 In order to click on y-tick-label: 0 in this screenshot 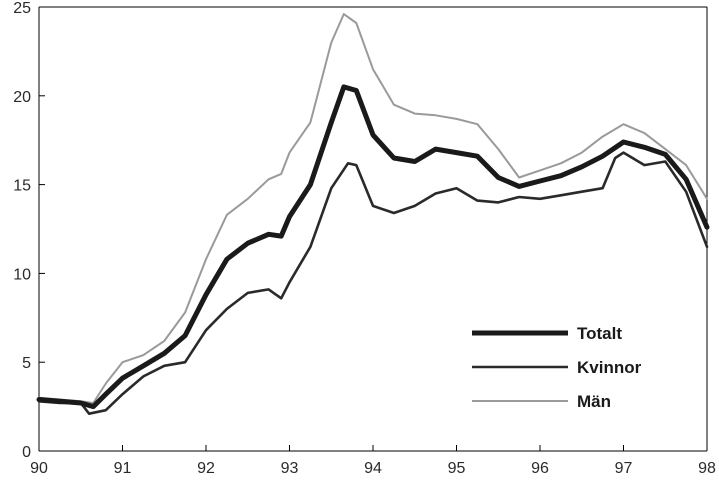, I will do `click(26, 452)`.